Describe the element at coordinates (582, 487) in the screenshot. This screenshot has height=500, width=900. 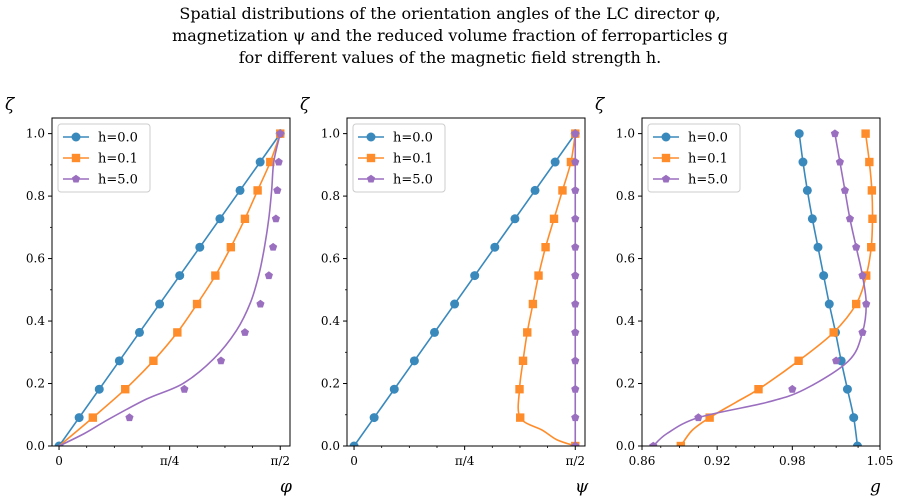
I see `x-axis-label: ψ` at that location.